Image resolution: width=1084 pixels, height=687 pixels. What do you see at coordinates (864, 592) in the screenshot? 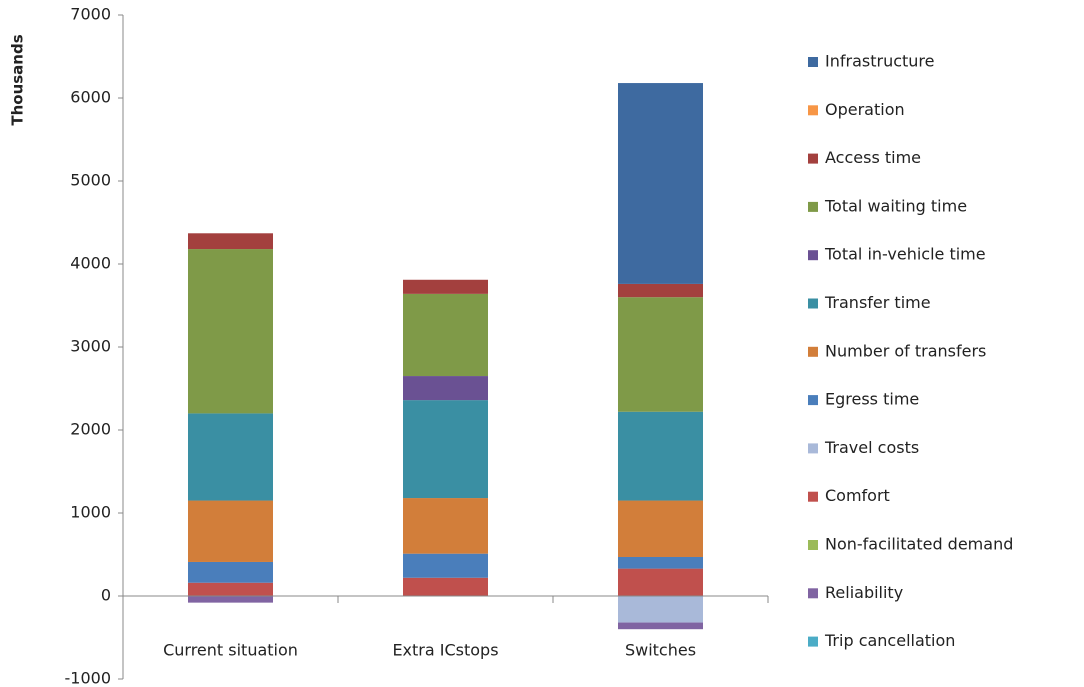
I see `legend-label: Reliability` at bounding box center [864, 592].